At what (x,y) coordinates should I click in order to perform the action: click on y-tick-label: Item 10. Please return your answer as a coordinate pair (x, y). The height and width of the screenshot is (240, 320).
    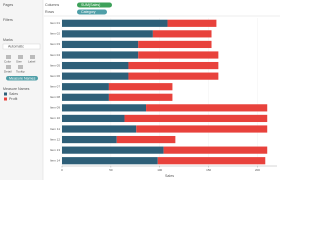
    Looking at the image, I should click on (55, 118).